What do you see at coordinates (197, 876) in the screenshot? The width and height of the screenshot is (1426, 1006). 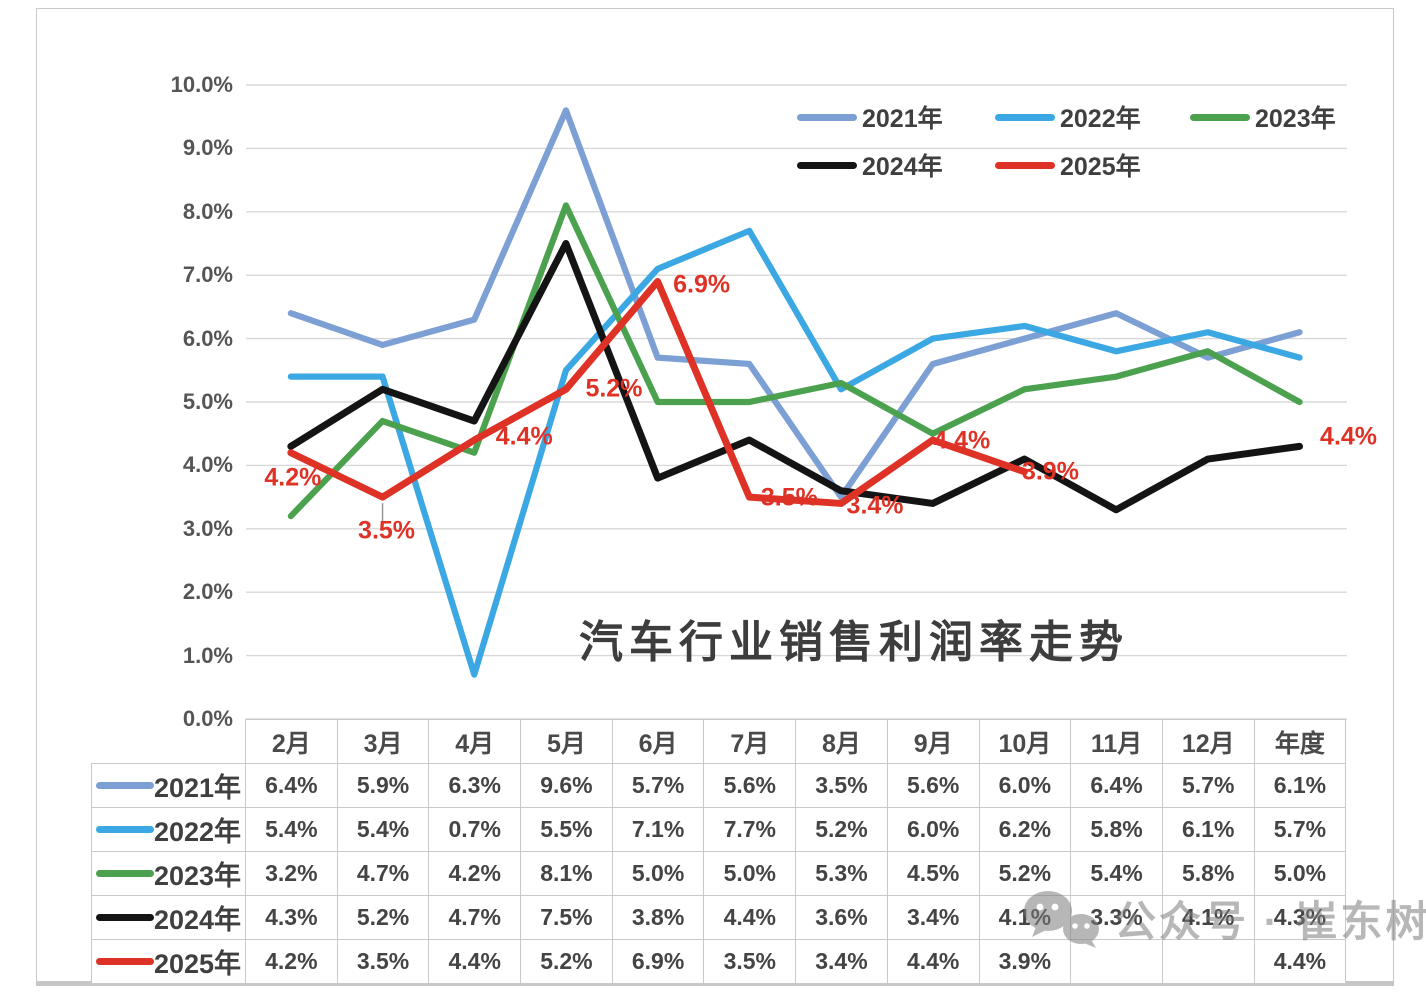 I see `series-name: 2023年` at bounding box center [197, 876].